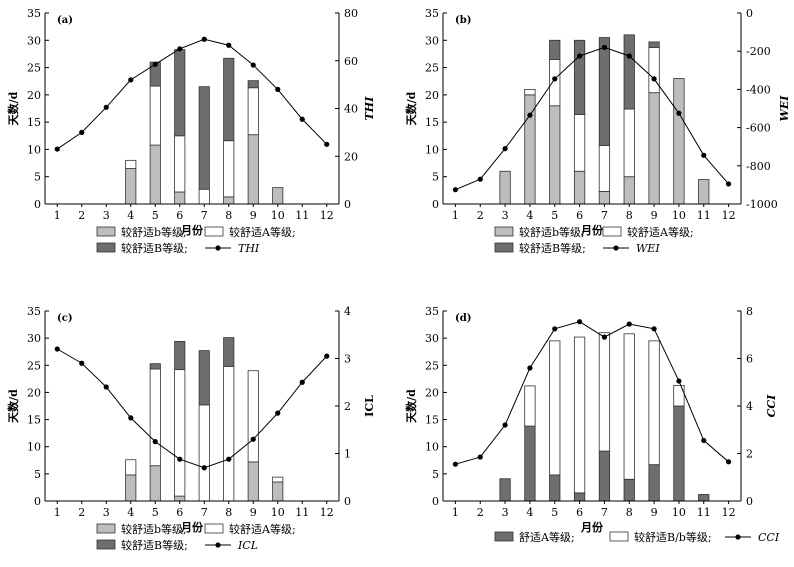  I want to click on panel-label: (b), so click(463, 20).